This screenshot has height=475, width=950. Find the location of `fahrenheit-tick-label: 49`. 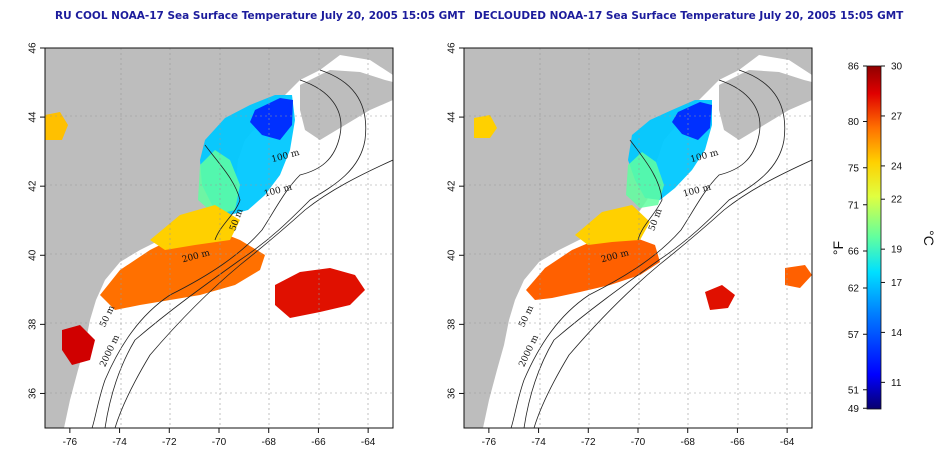

fahrenheit-tick-label: 49 is located at coordinates (854, 409).